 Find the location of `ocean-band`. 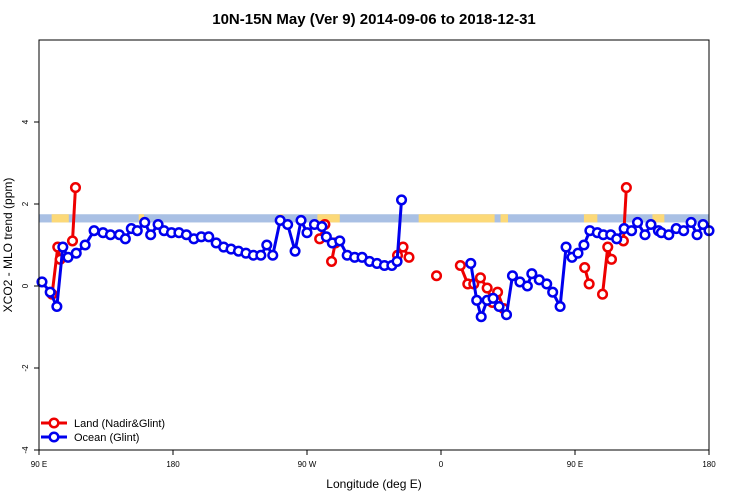

ocean-band is located at coordinates (374, 218).